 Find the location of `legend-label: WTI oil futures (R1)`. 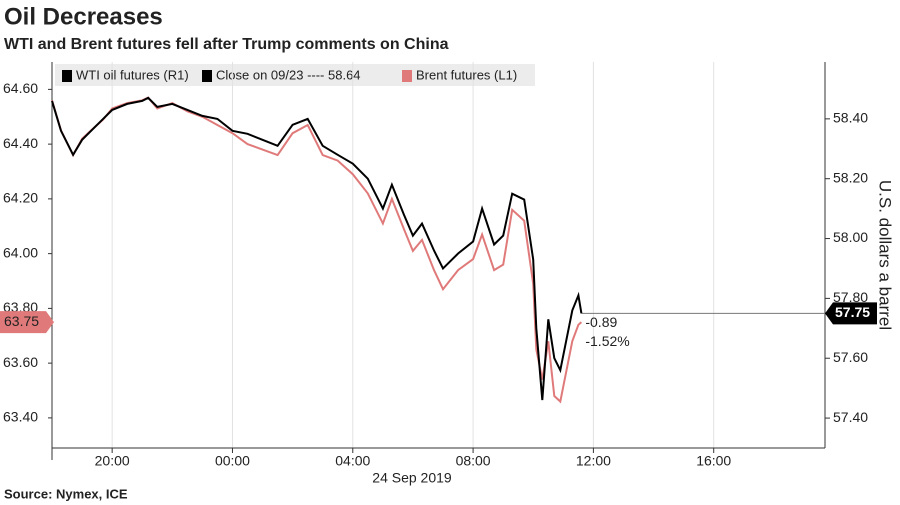

legend-label: WTI oil futures (R1) is located at coordinates (132, 74).